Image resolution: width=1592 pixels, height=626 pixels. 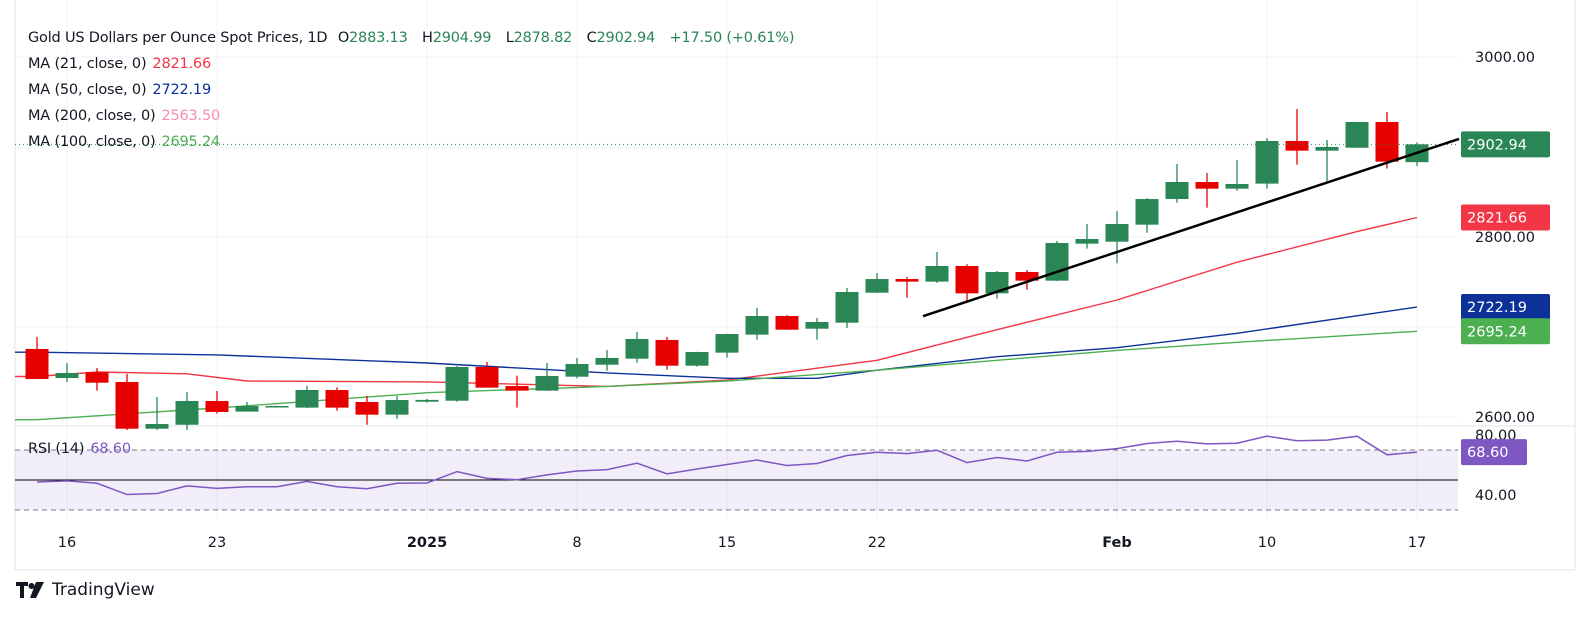 What do you see at coordinates (30, 590) in the screenshot?
I see `tradingview-logo-icon` at bounding box center [30, 590].